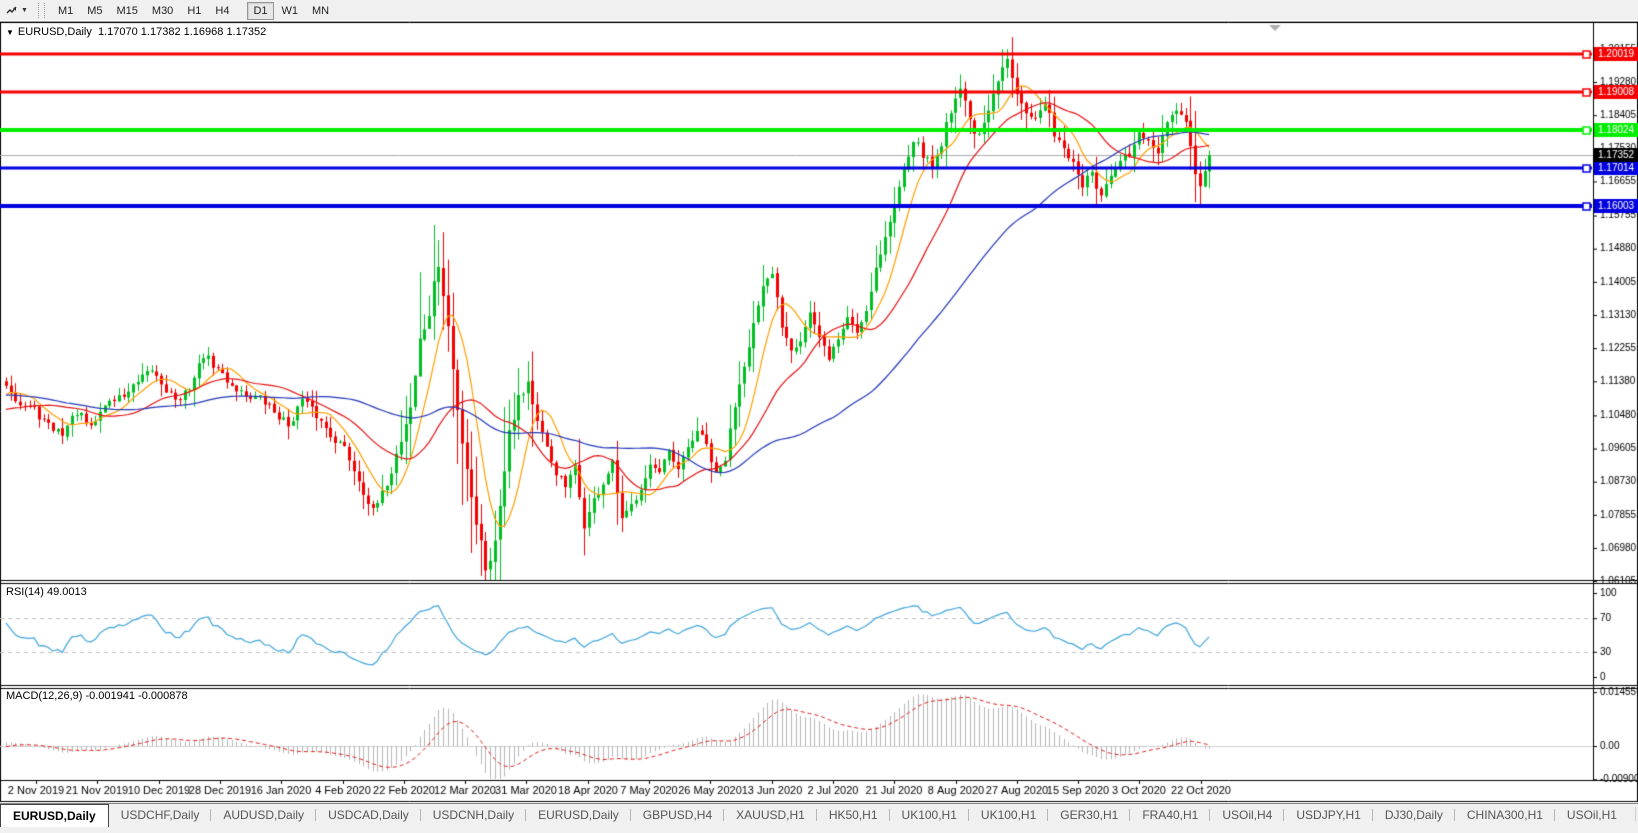 This screenshot has width=1638, height=833. What do you see at coordinates (24, 10) in the screenshot?
I see `chevron-down-icon: ▼` at bounding box center [24, 10].